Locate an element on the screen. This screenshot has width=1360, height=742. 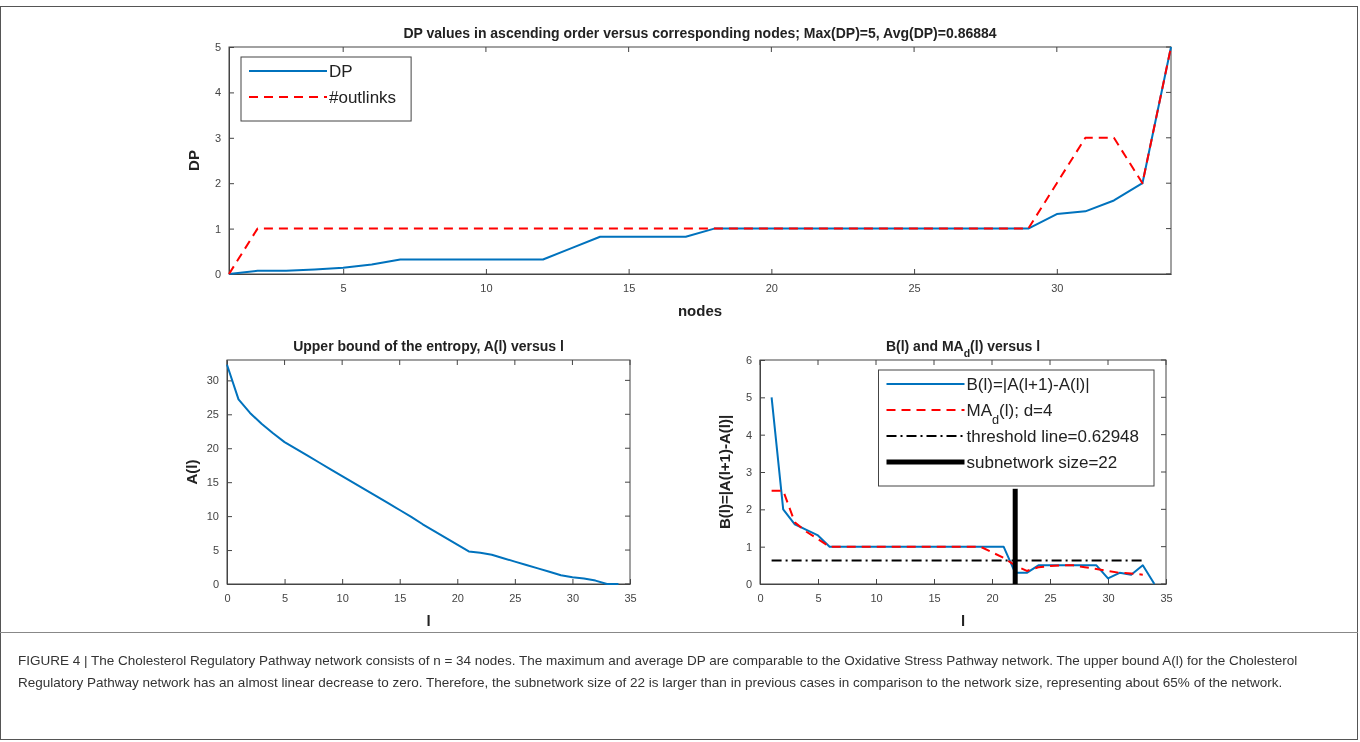
x-axis-title: nodes is located at coordinates (700, 310).